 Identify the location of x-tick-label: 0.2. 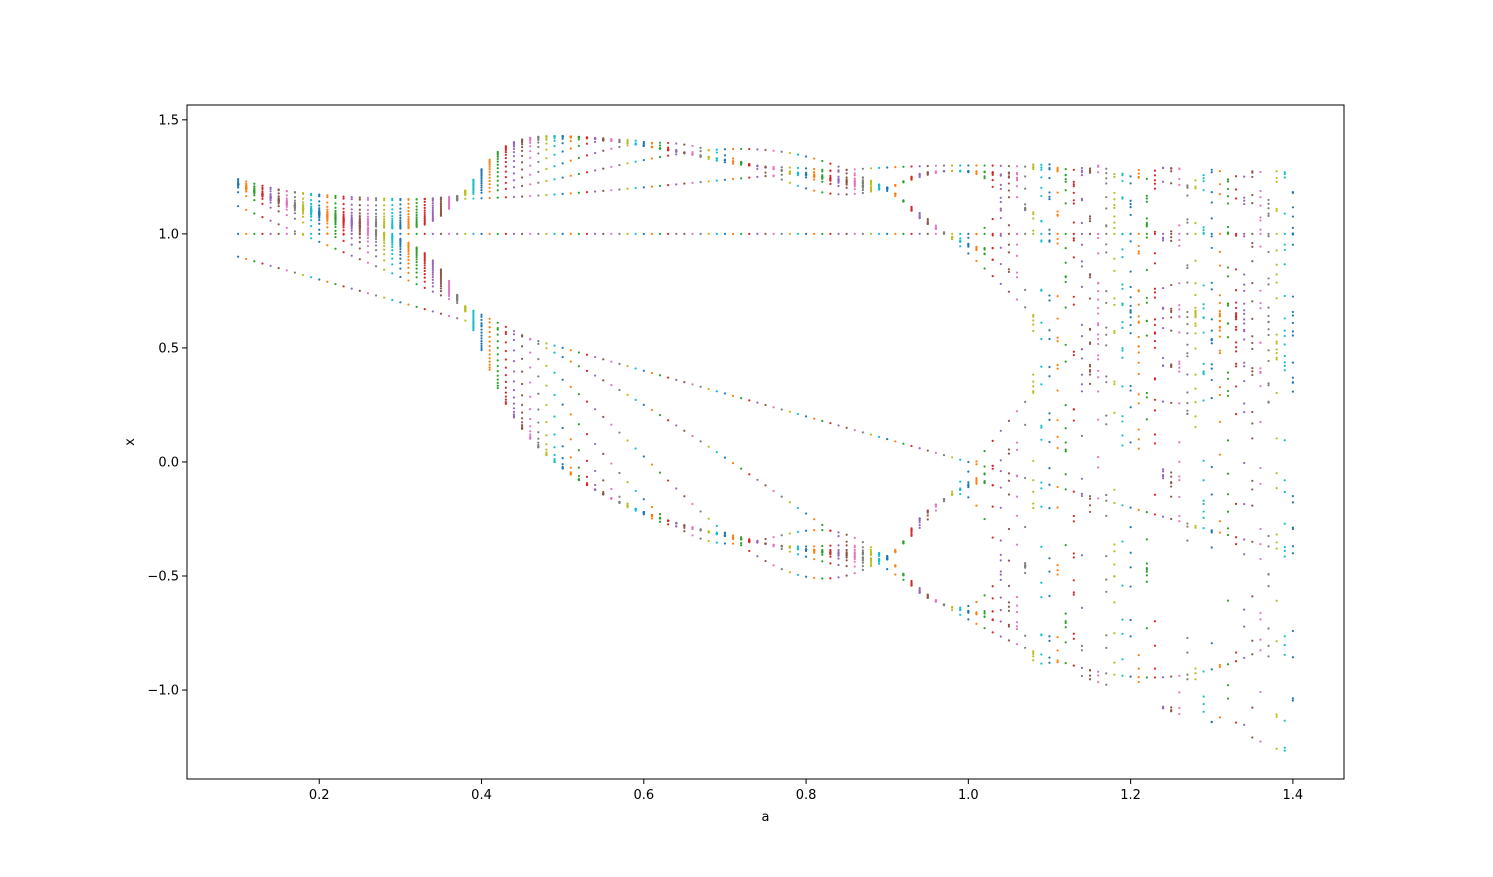
(319, 795).